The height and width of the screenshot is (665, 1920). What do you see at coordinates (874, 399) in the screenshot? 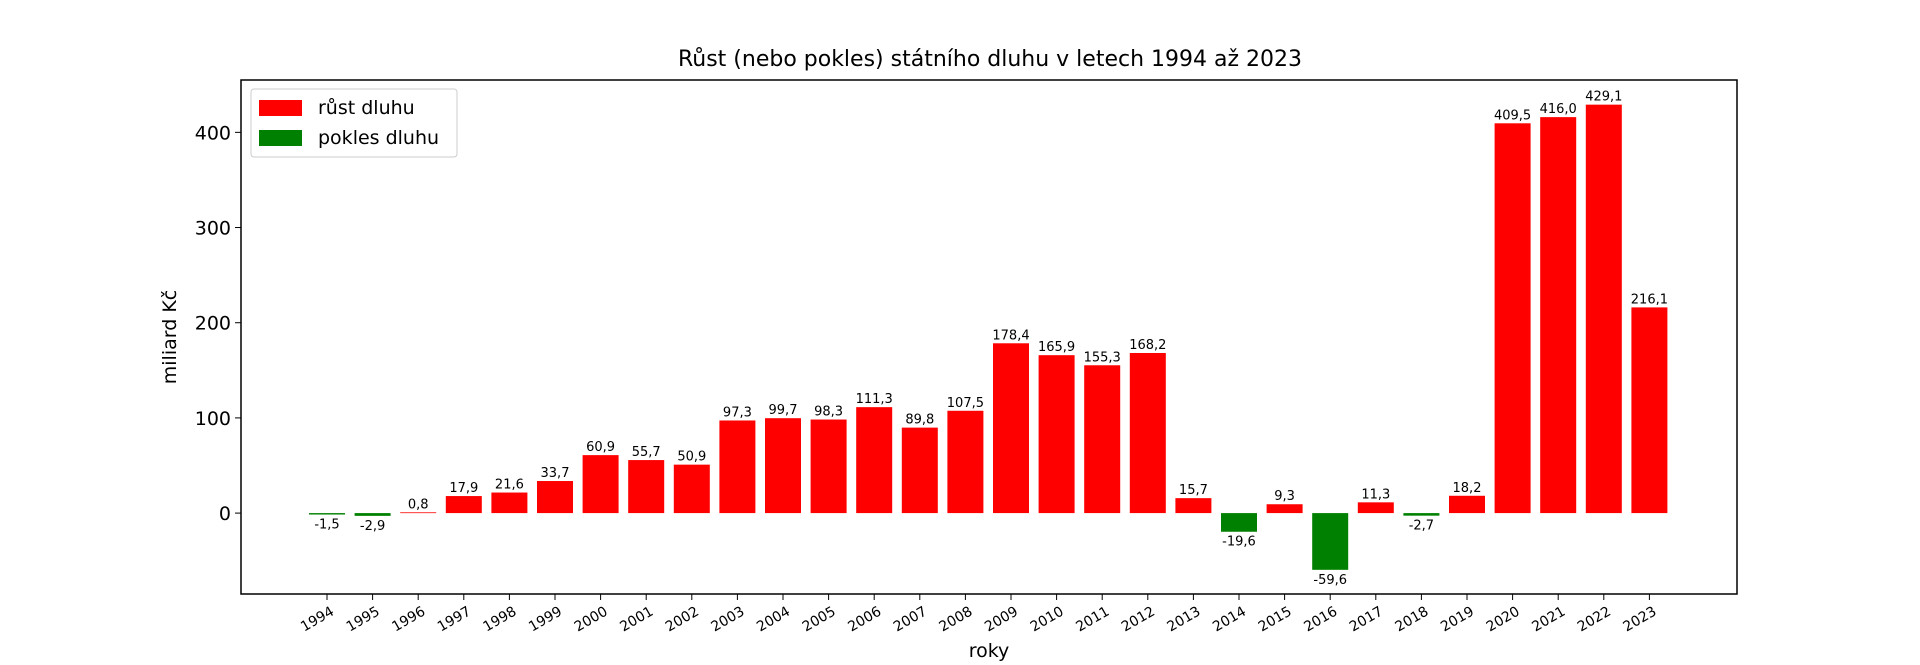
I see `value-label-2006: 111,3` at bounding box center [874, 399].